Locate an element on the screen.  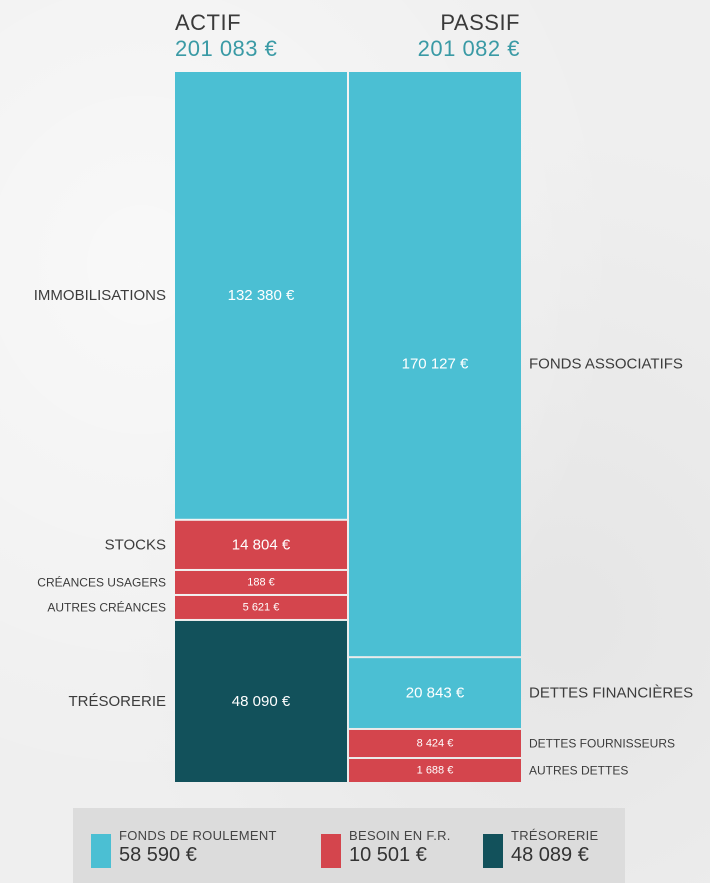
bar-segment-passif-dettes-financieres is located at coordinates (435, 693).